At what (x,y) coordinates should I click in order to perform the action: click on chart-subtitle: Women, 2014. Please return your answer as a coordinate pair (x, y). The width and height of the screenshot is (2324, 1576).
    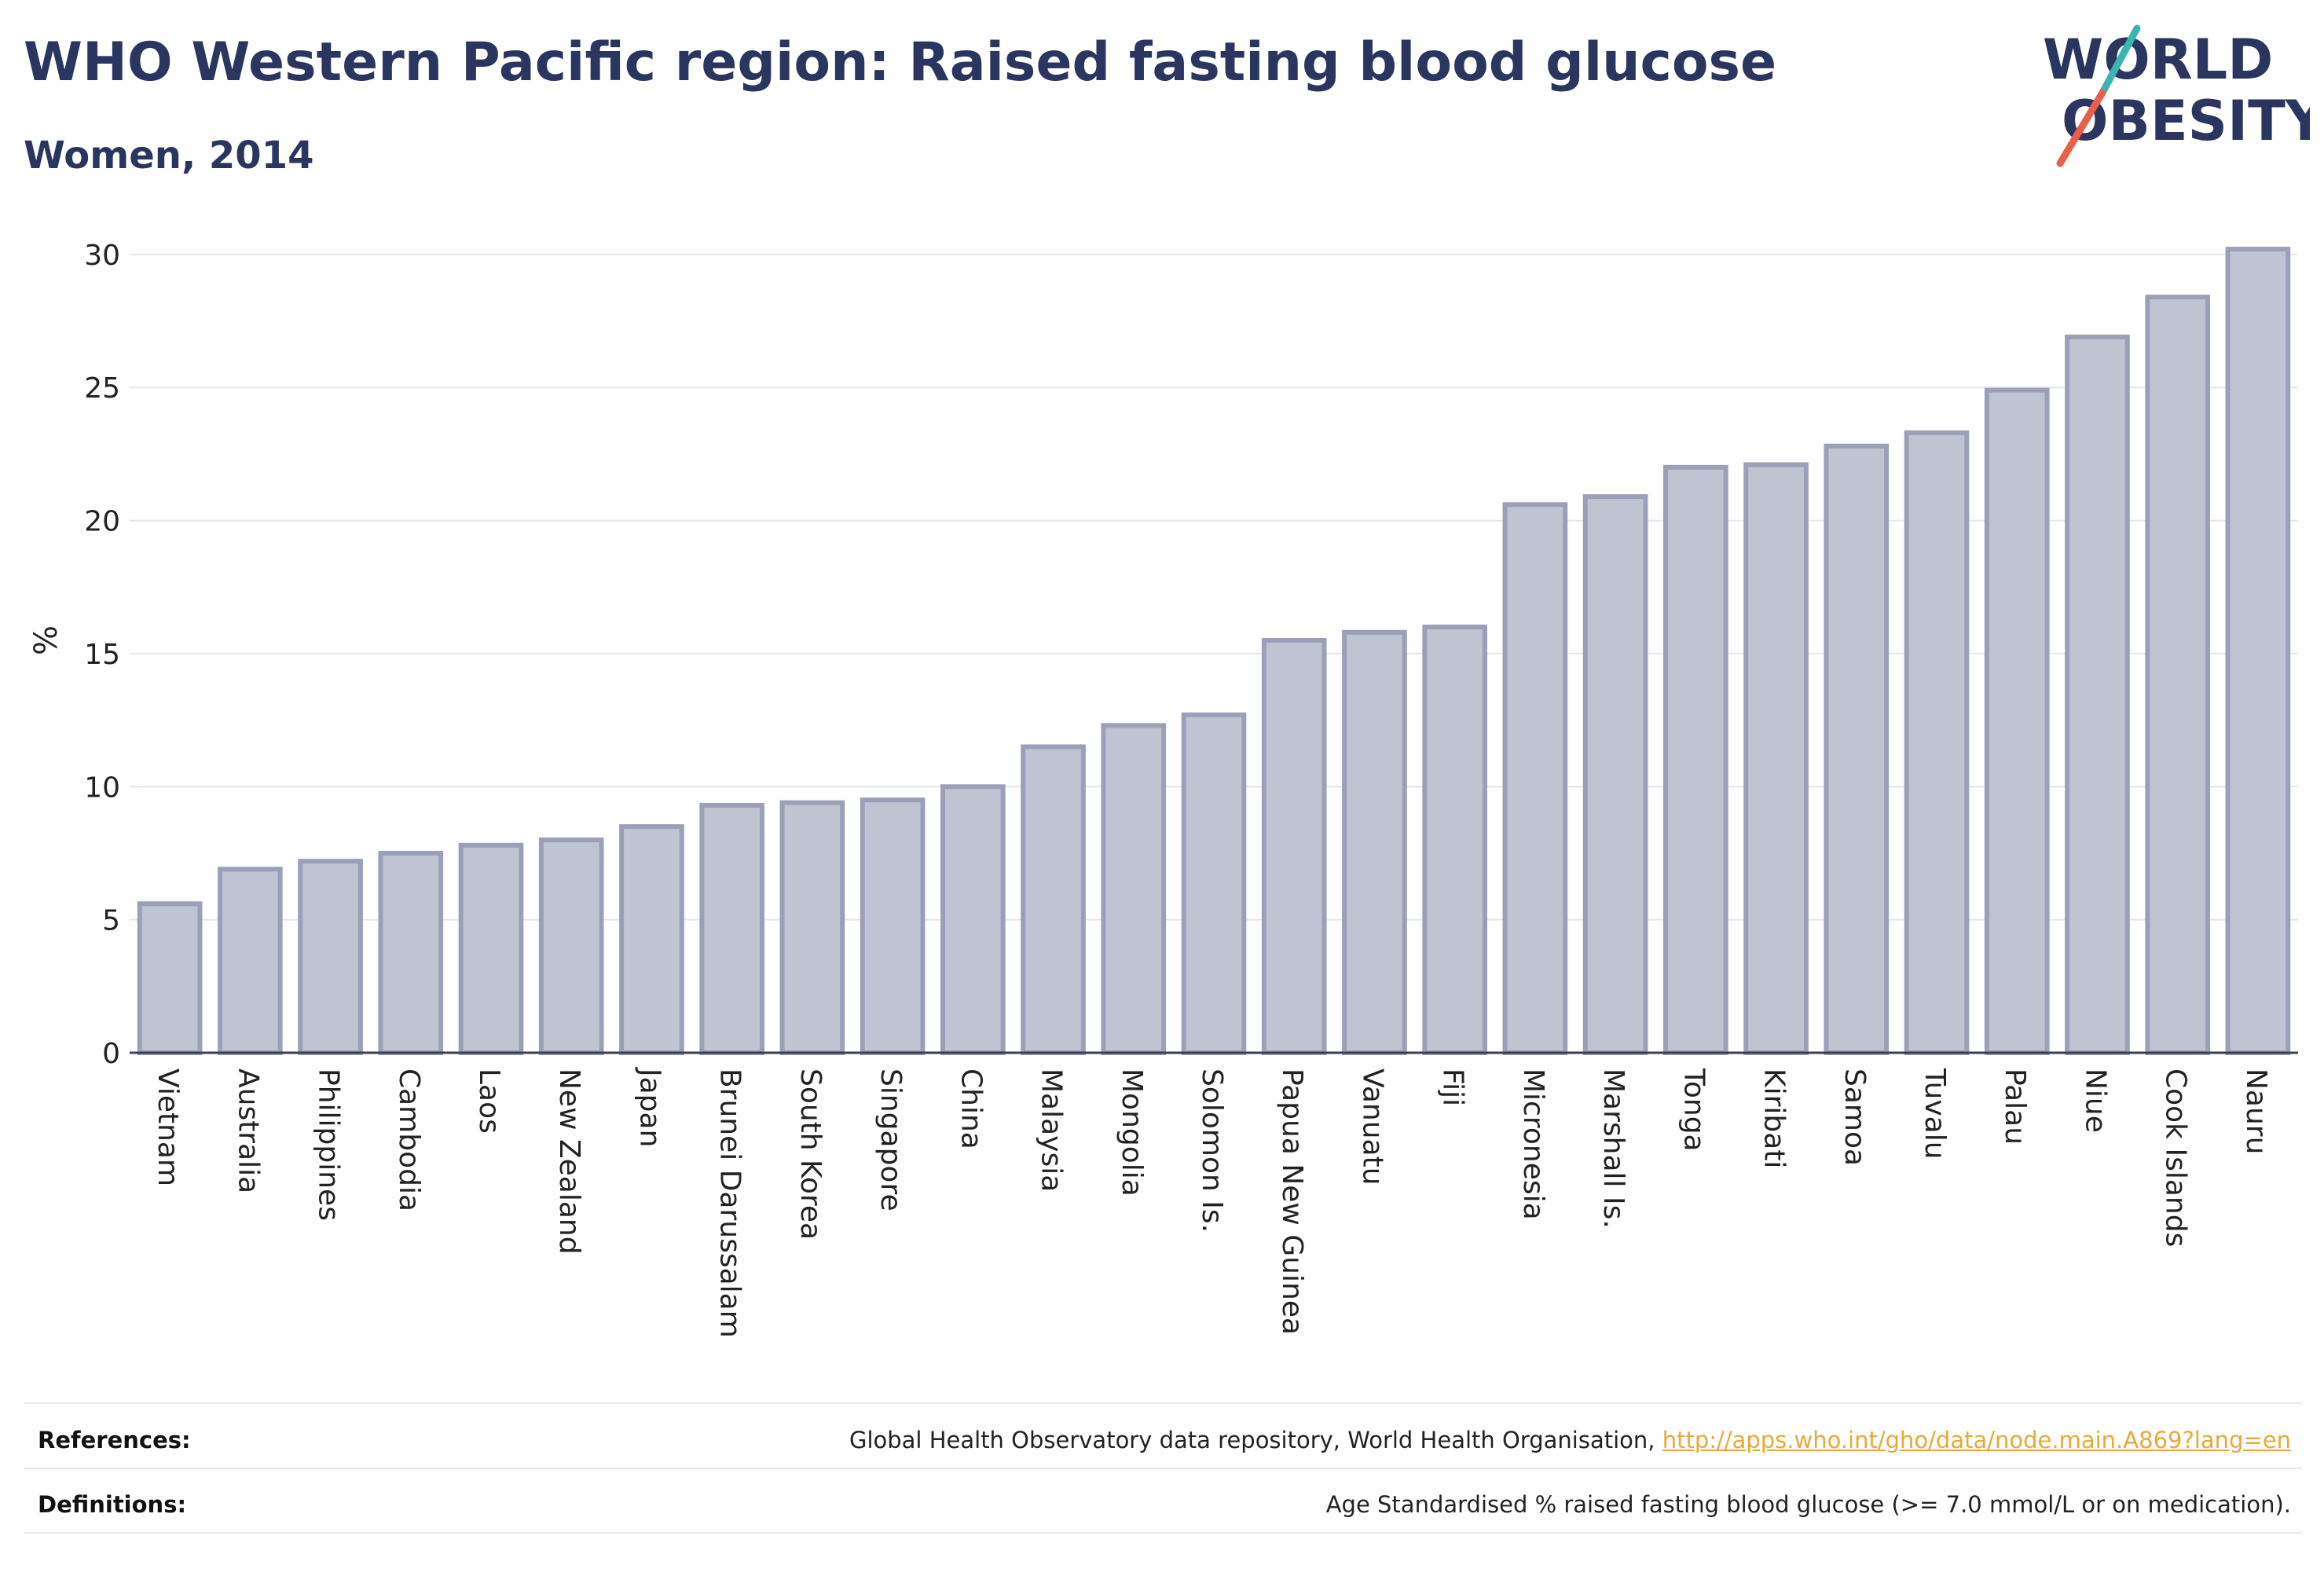
    Looking at the image, I should click on (169, 156).